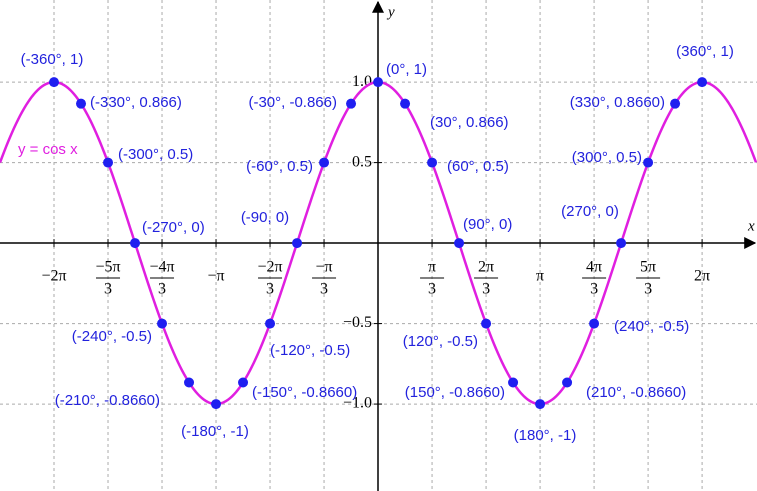  What do you see at coordinates (607, 157) in the screenshot?
I see `point-label: (300°, 0.5)` at bounding box center [607, 157].